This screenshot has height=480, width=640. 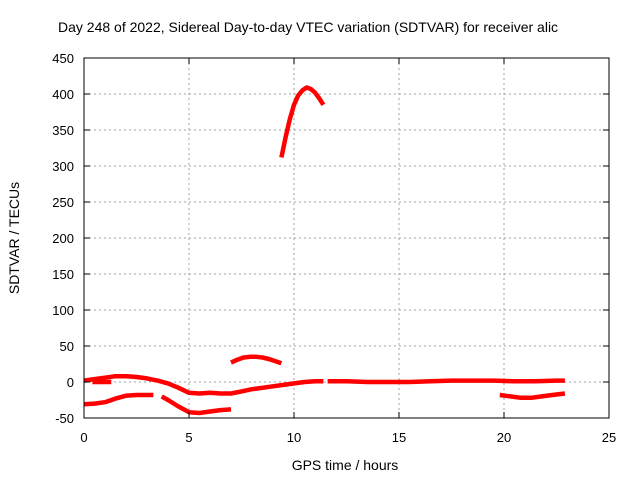 What do you see at coordinates (63, 274) in the screenshot?
I see `y-tick-label: 150` at bounding box center [63, 274].